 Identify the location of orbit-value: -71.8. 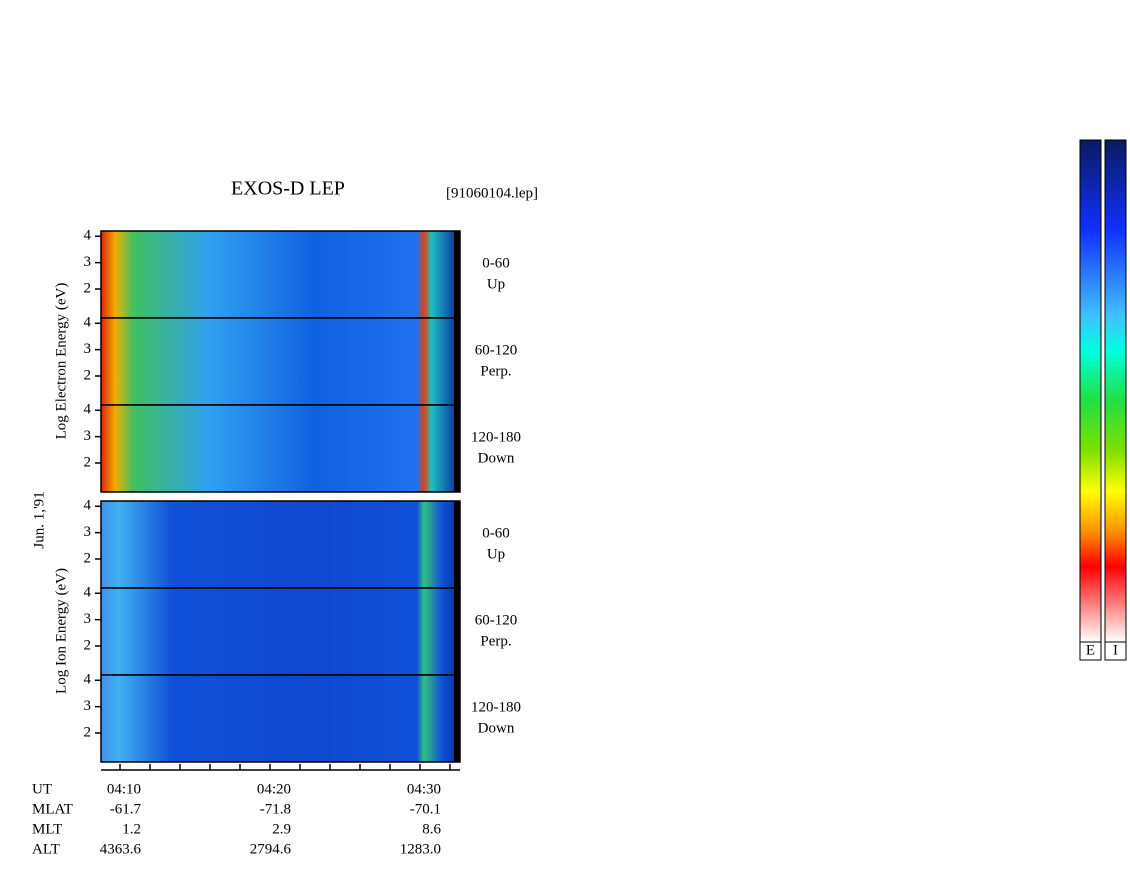
(275, 809).